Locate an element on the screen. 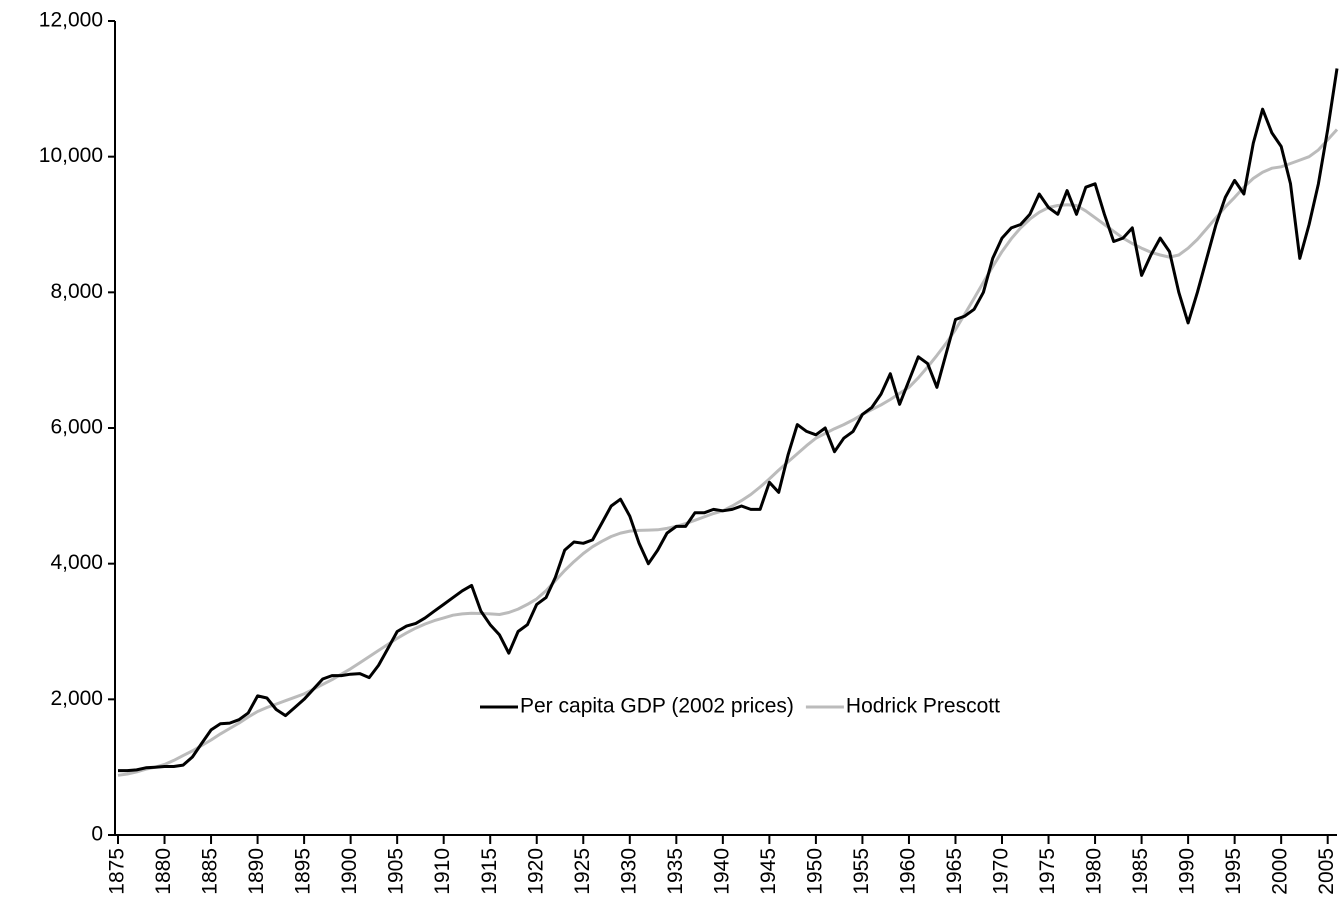 The width and height of the screenshot is (1341, 916). x-tick-label: 1900 is located at coordinates (349, 871).